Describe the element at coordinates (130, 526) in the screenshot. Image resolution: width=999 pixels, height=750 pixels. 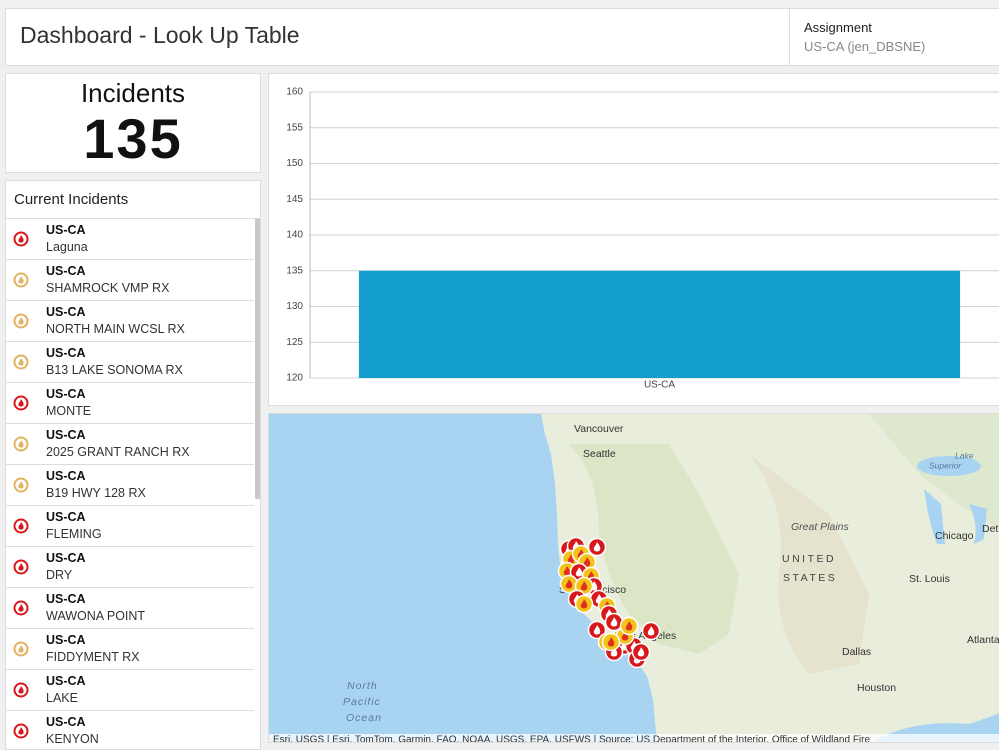
I see `list-item: US-CA FLEMING` at that location.